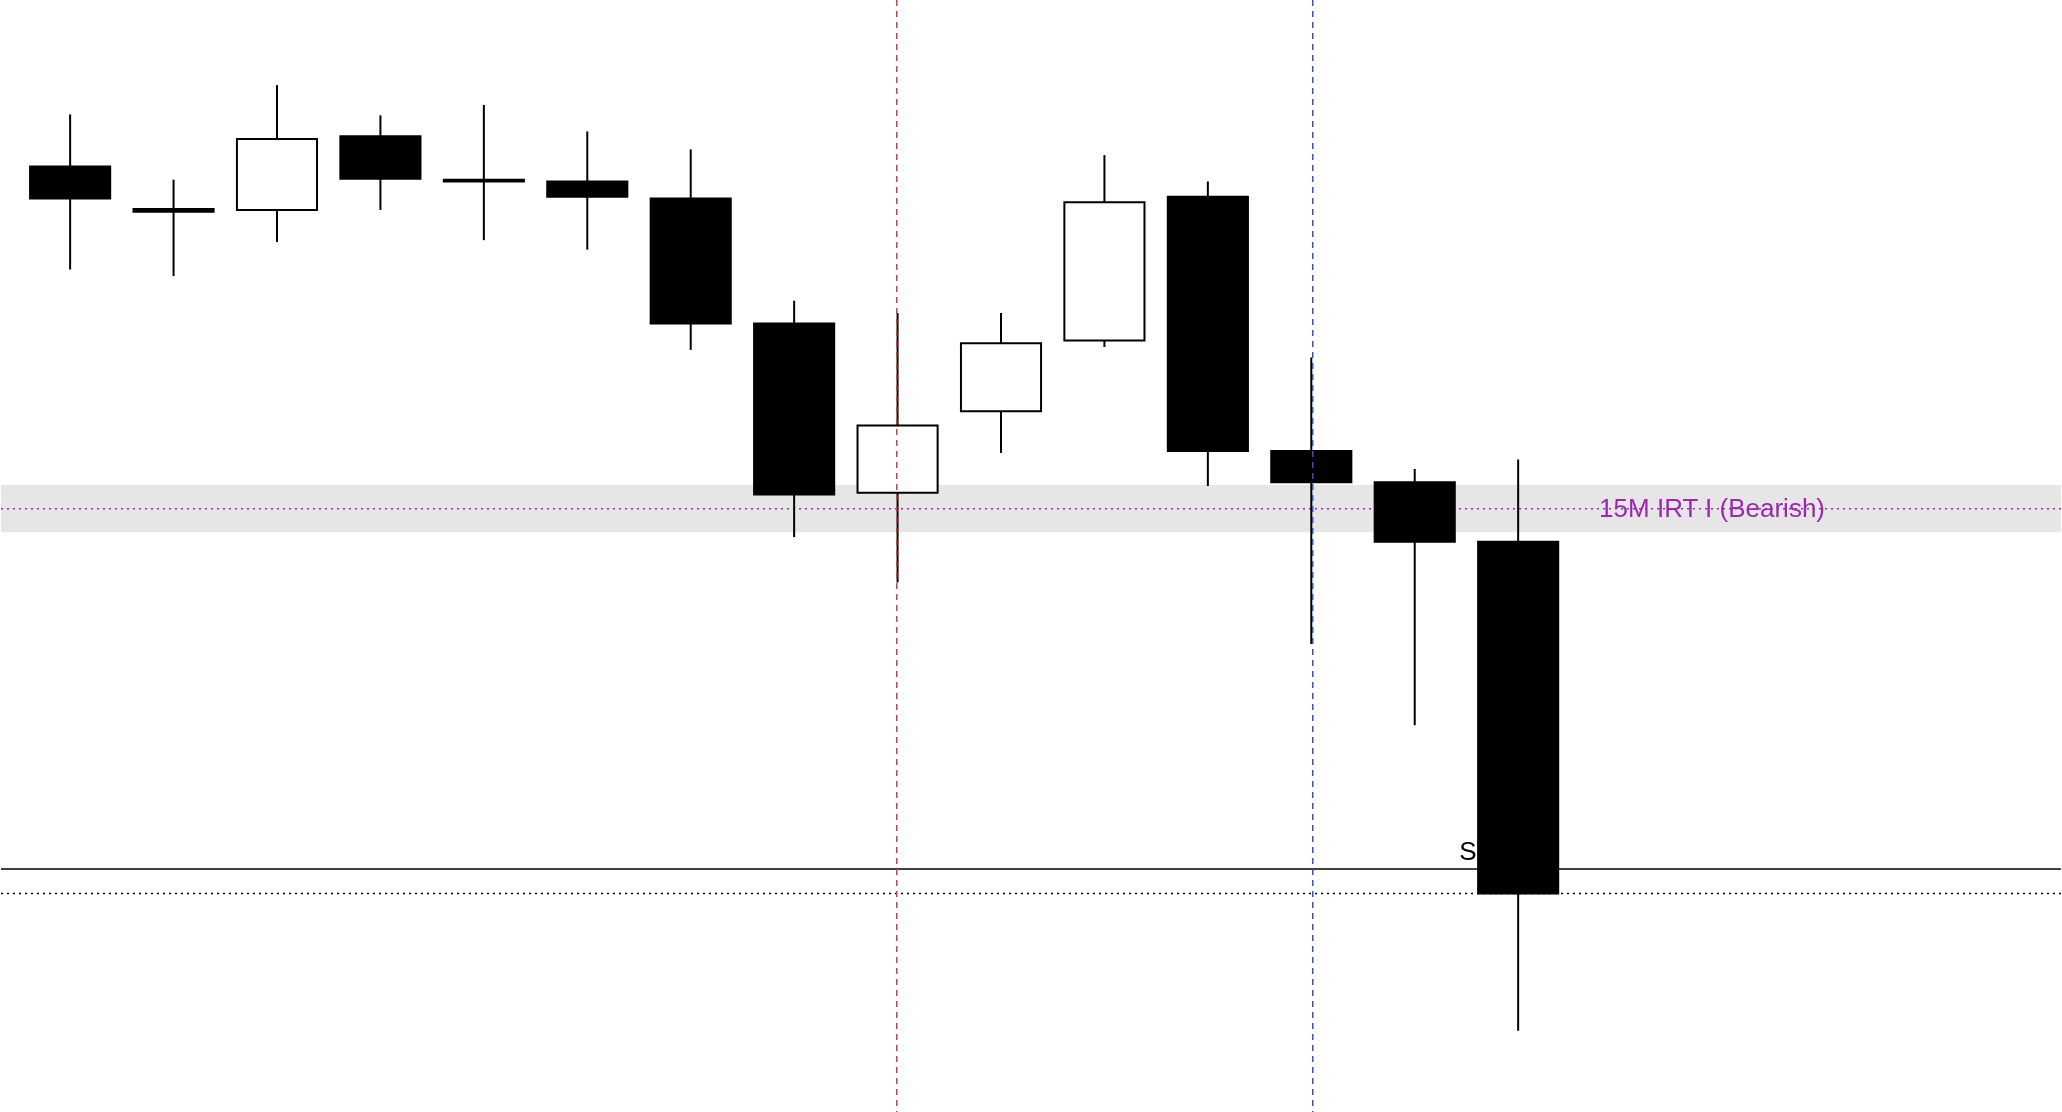  Describe the element at coordinates (1712, 507) in the screenshot. I see `ref-line-label: 15M IRT I (Bearish)` at that location.